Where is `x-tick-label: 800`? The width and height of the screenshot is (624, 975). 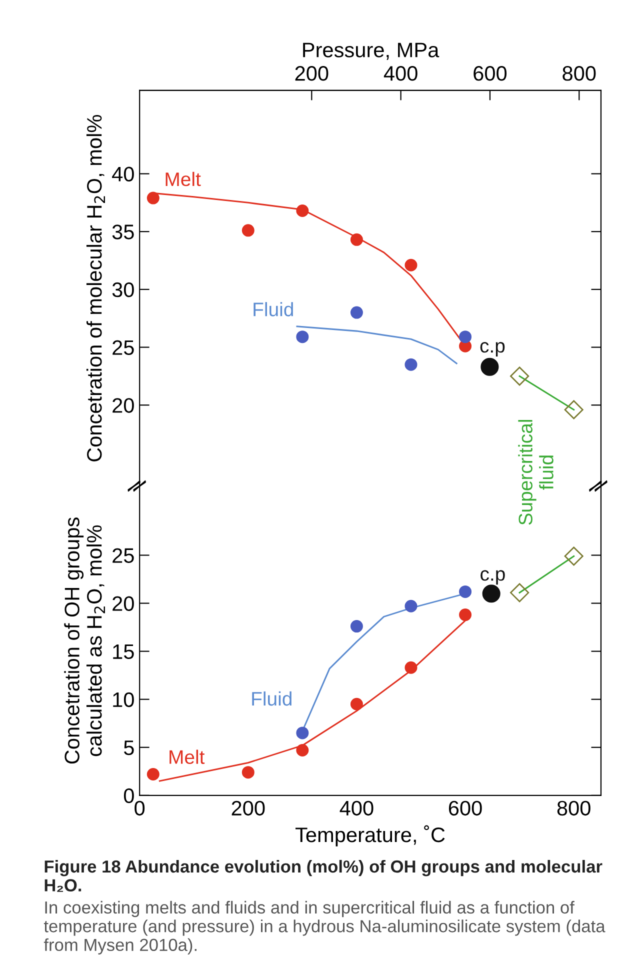 x-tick-label: 800 is located at coordinates (573, 808).